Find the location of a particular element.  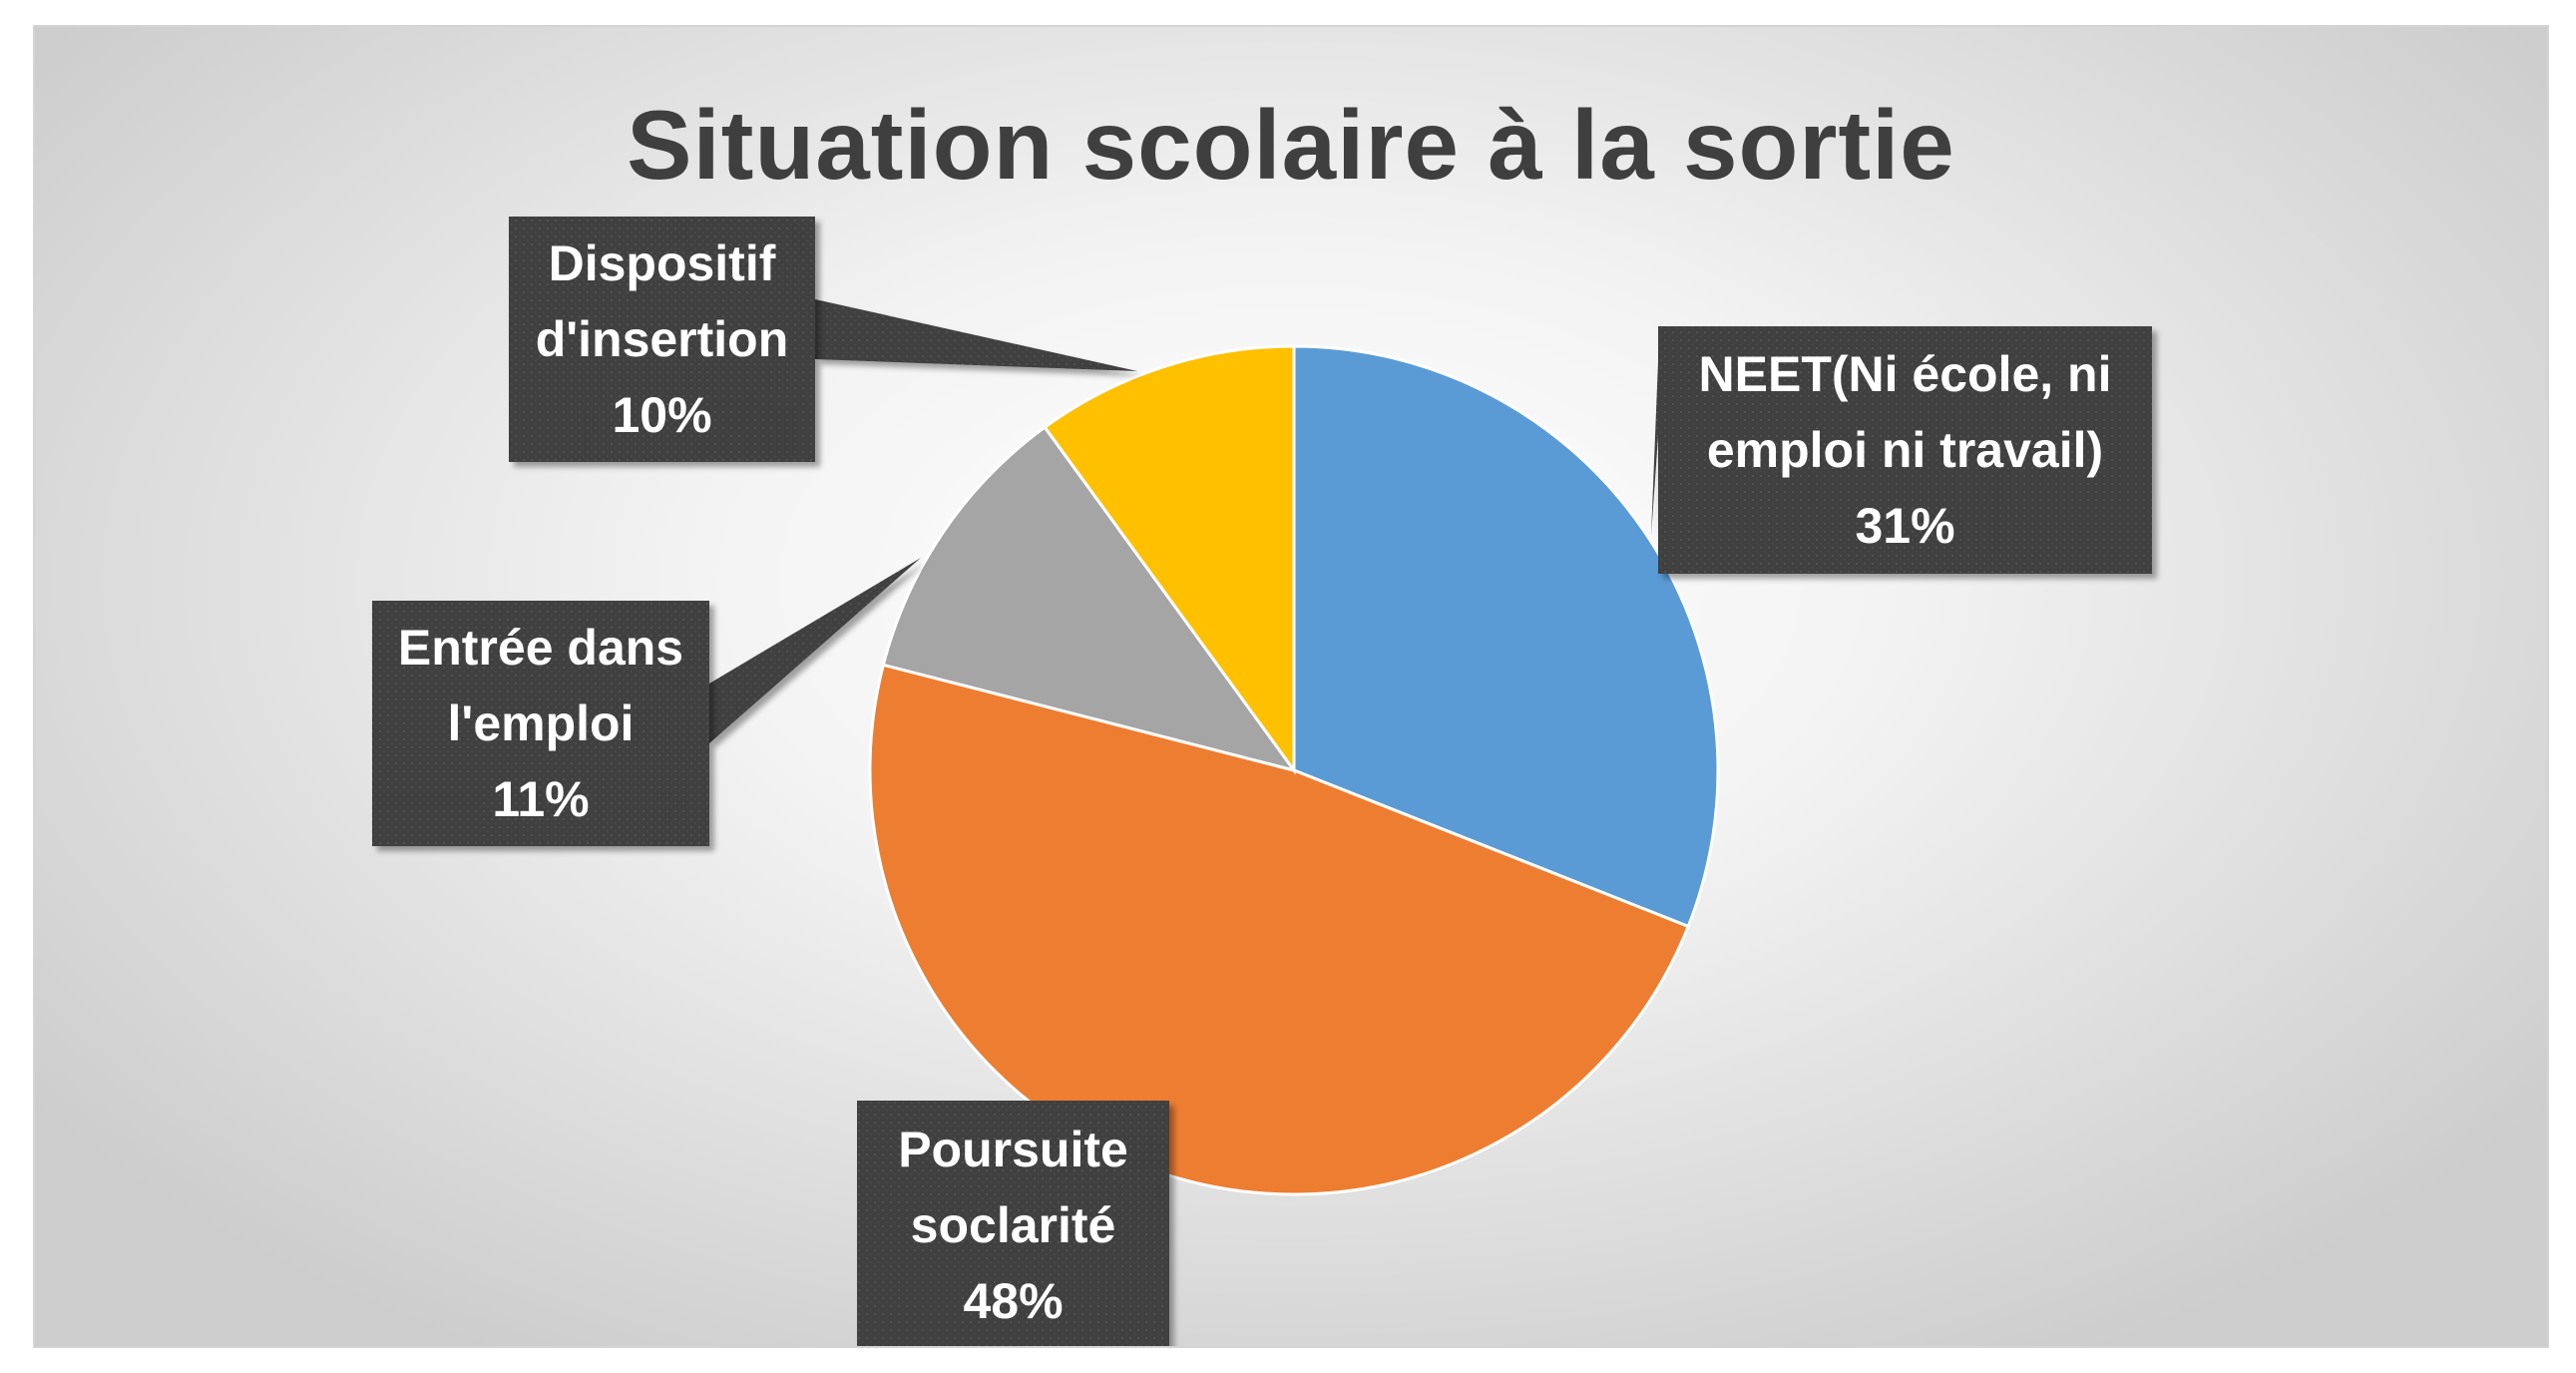

label-box-neet is located at coordinates (1905, 450).